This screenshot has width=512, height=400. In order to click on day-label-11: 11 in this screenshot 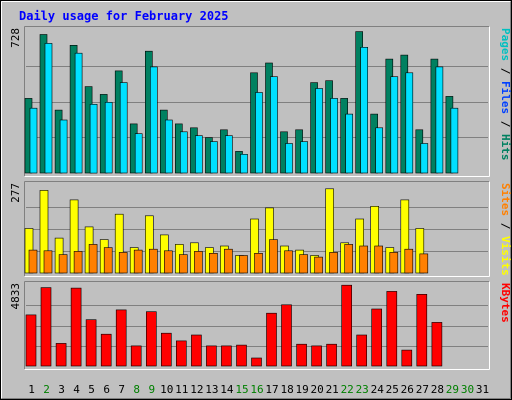, I will do `click(181, 389)`.